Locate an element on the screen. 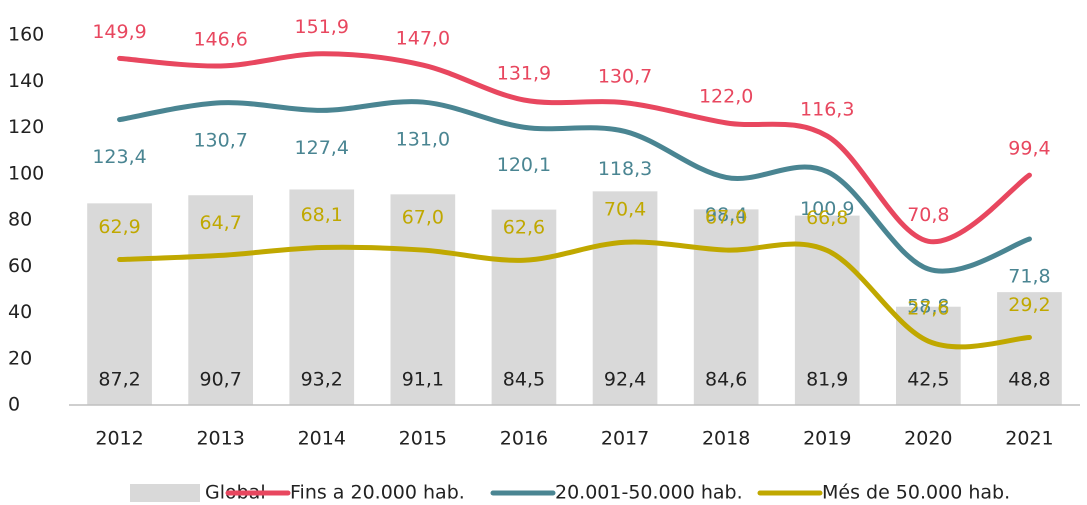  y-tick-label: 40 is located at coordinates (20, 312).